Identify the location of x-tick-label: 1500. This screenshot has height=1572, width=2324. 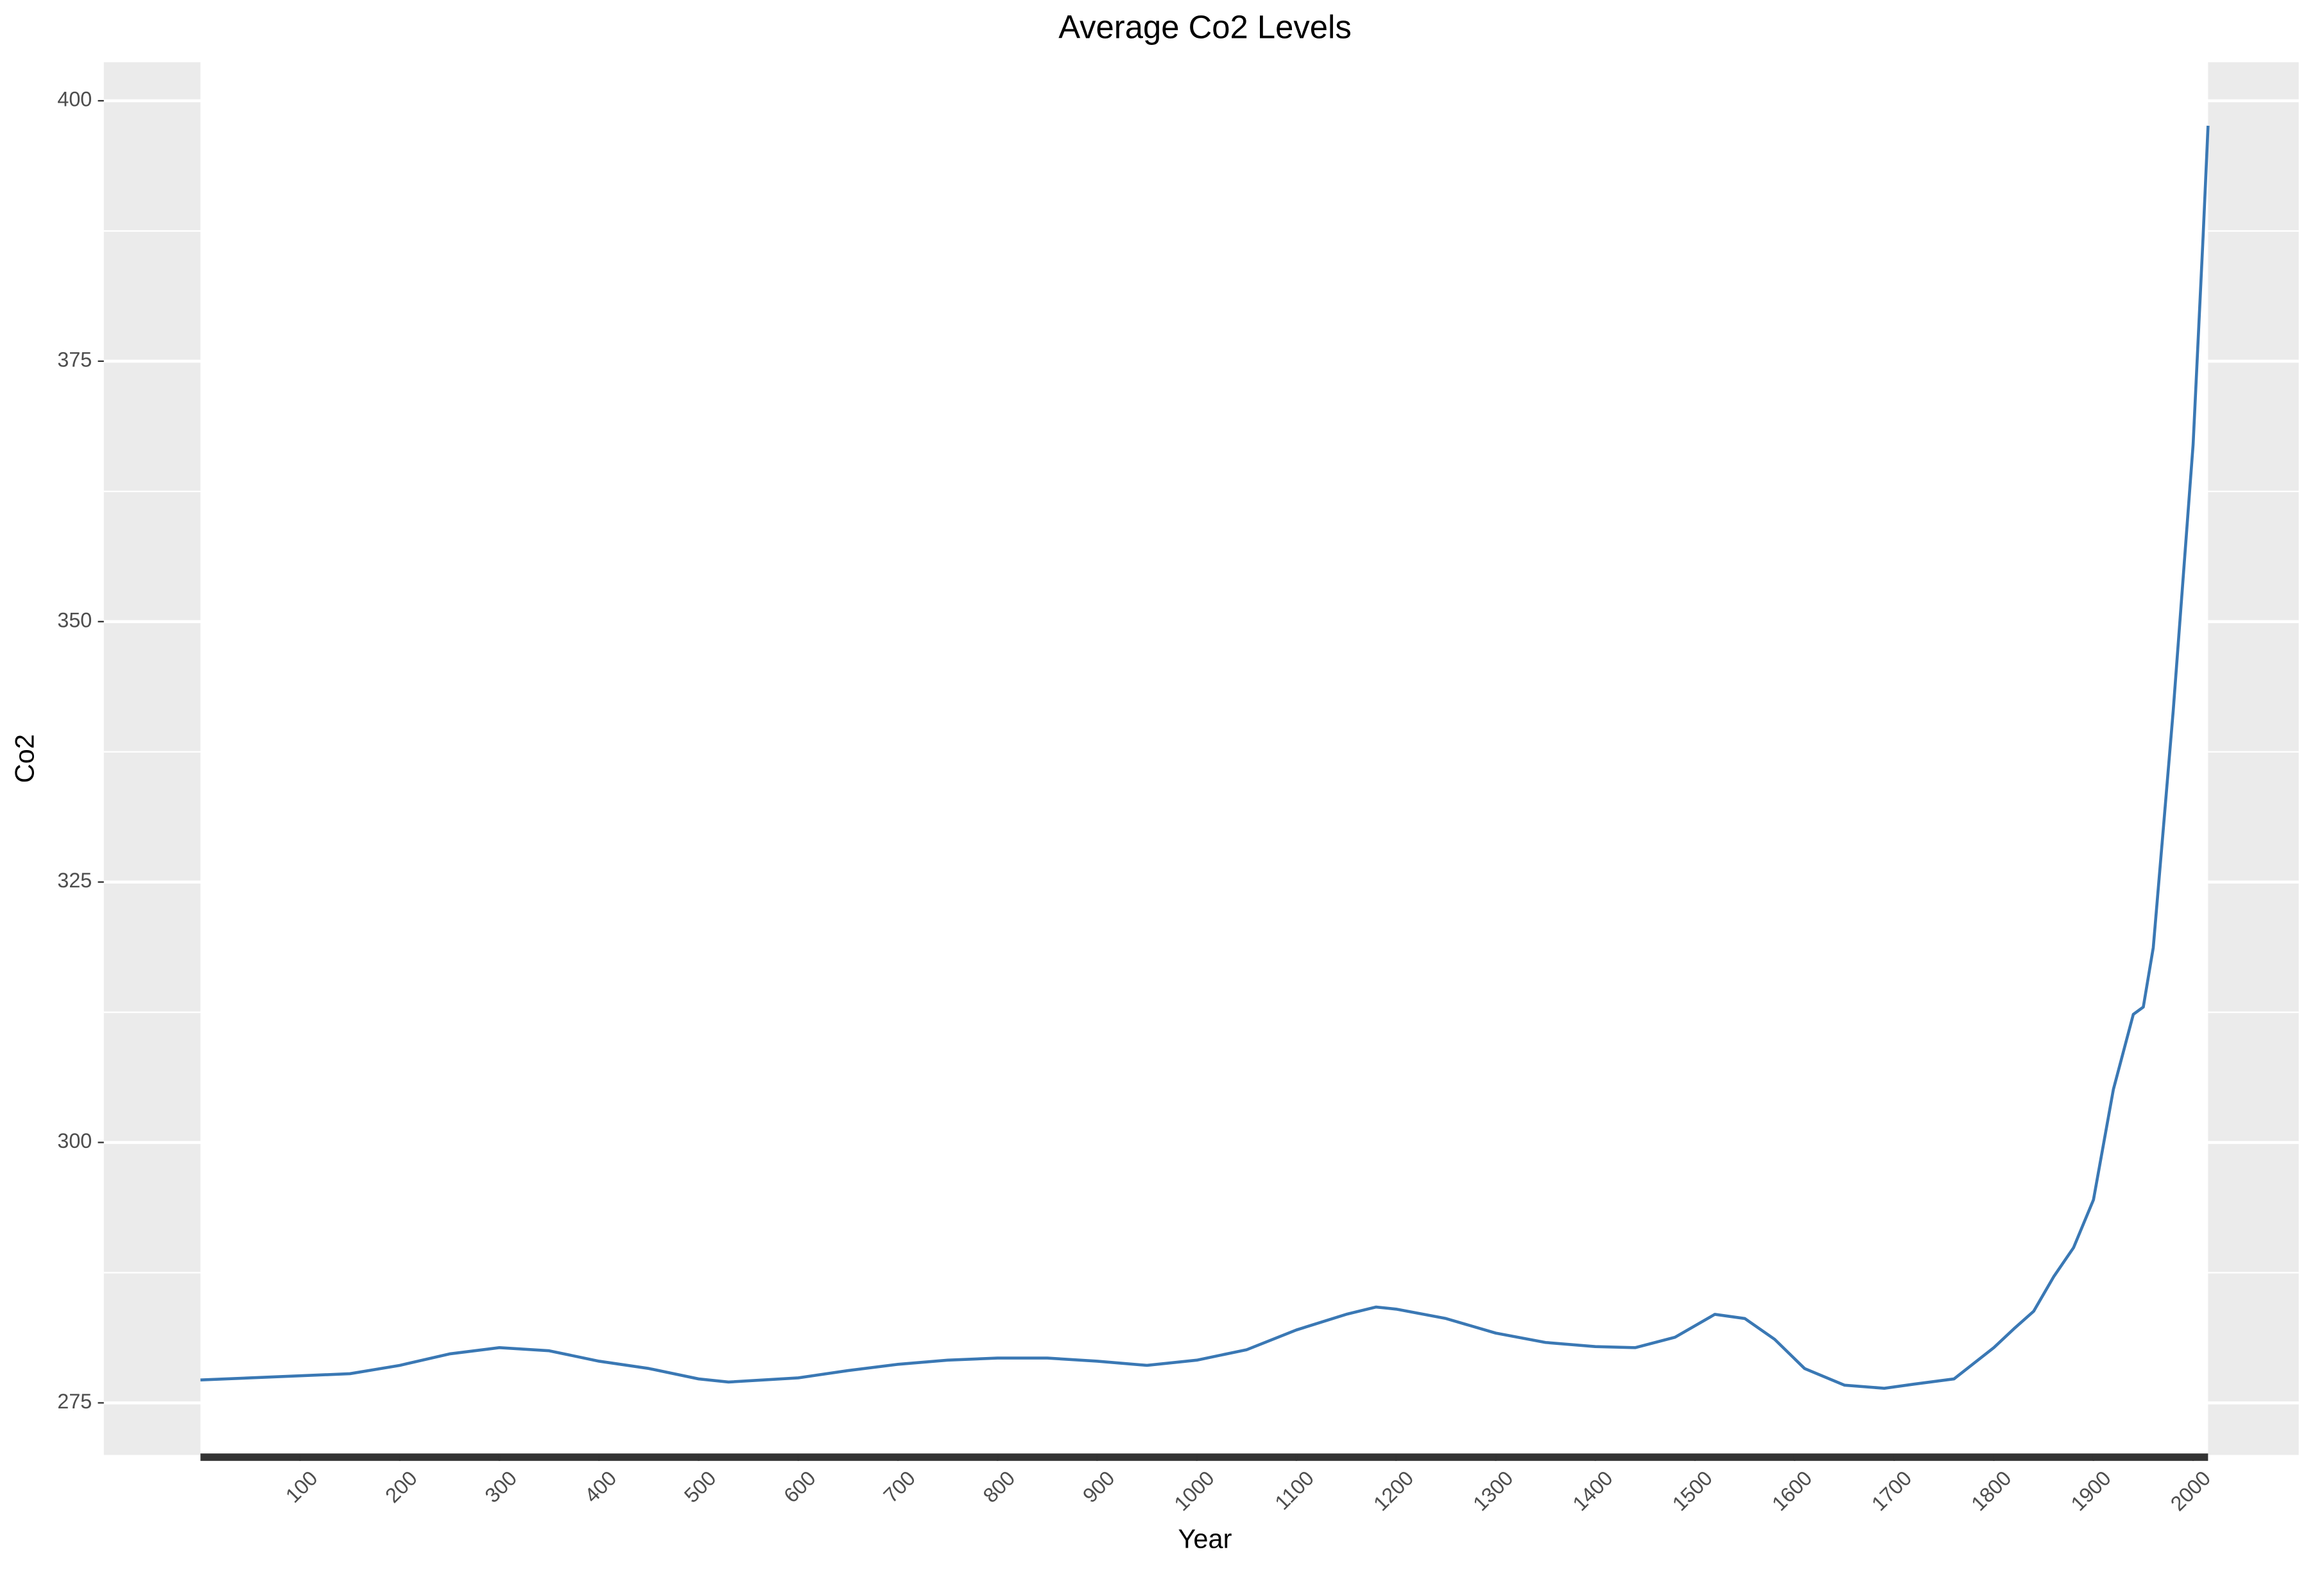
(1692, 1490).